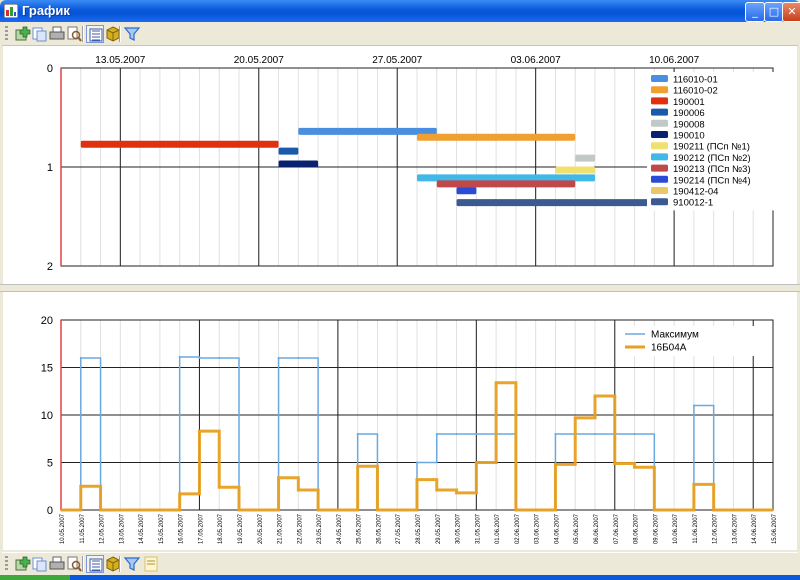 The width and height of the screenshot is (800, 580). Describe the element at coordinates (689, 136) in the screenshot. I see `legend-label: 190010` at that location.